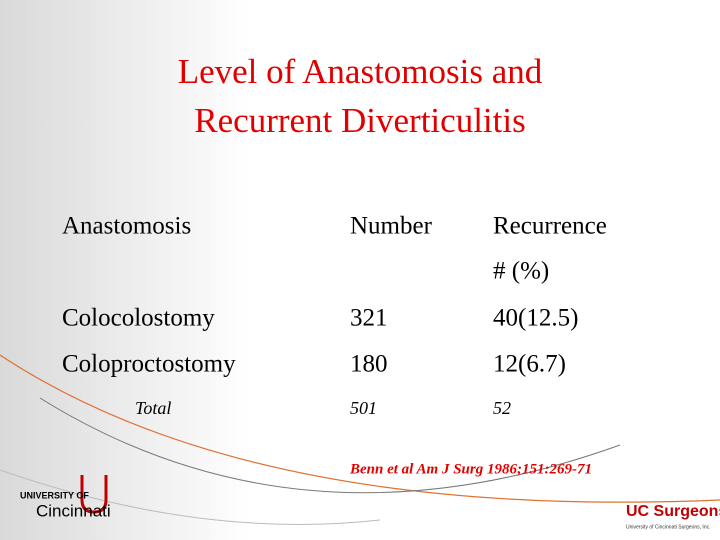 This screenshot has height=540, width=720. I want to click on title-line: Recurrent Diverticulitis, so click(359, 120).